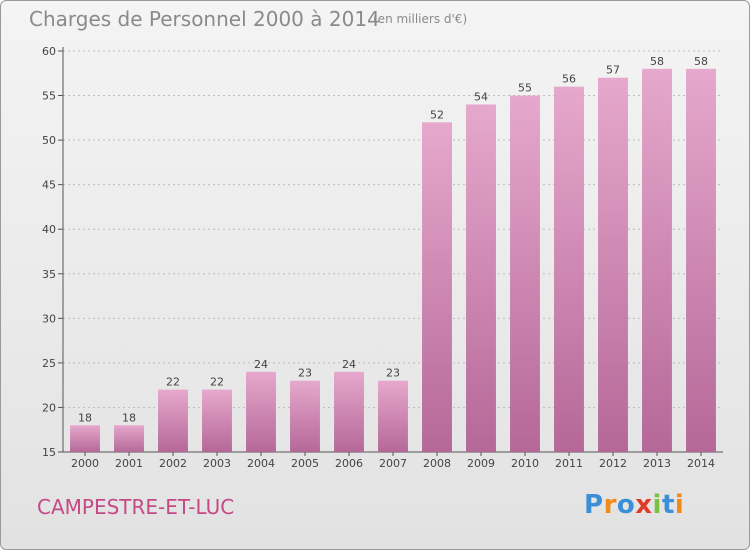  I want to click on y-tick-label: 40, so click(49, 229).